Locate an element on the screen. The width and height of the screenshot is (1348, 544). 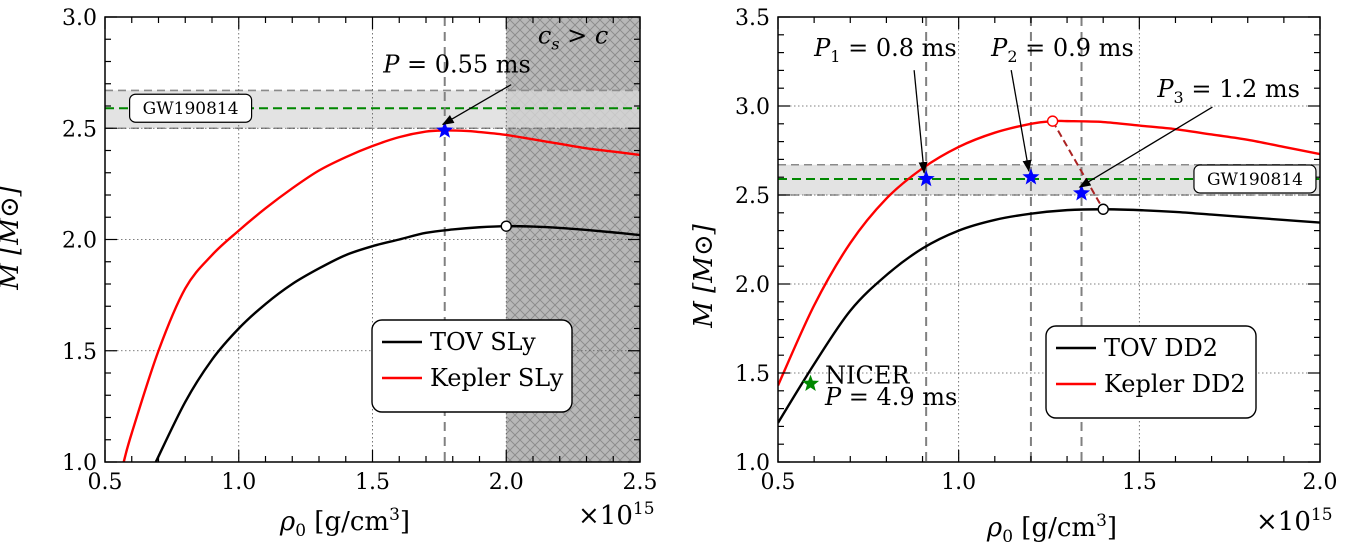
legend-label: Kepler SLy is located at coordinates (497, 378).